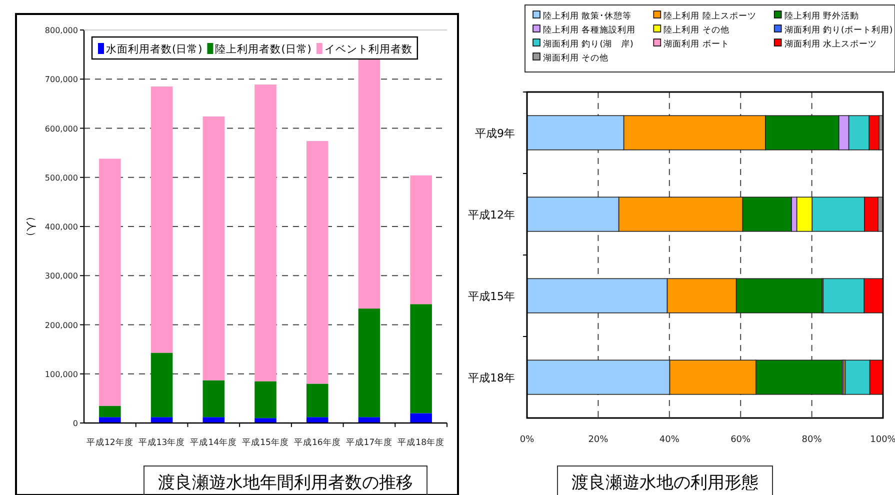 This screenshot has width=895, height=495. What do you see at coordinates (588, 44) in the screenshot?
I see `legend-label: 湖面利用 釣り(湖 岸)` at bounding box center [588, 44].